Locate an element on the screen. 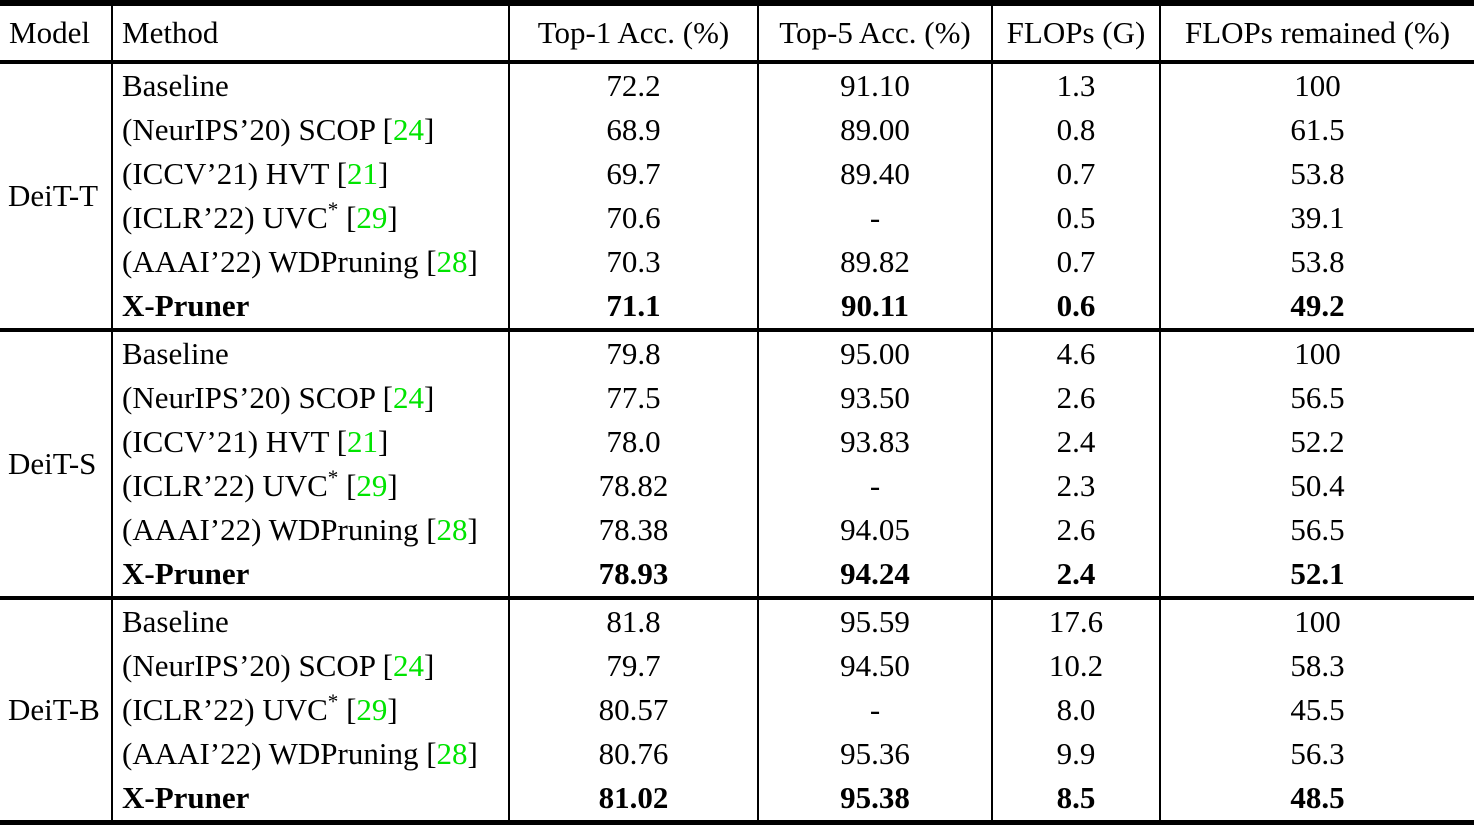 This screenshot has width=1474, height=825. table-row: X-Pruner 81.02 95.38 8.5 48.5 is located at coordinates (737, 799).